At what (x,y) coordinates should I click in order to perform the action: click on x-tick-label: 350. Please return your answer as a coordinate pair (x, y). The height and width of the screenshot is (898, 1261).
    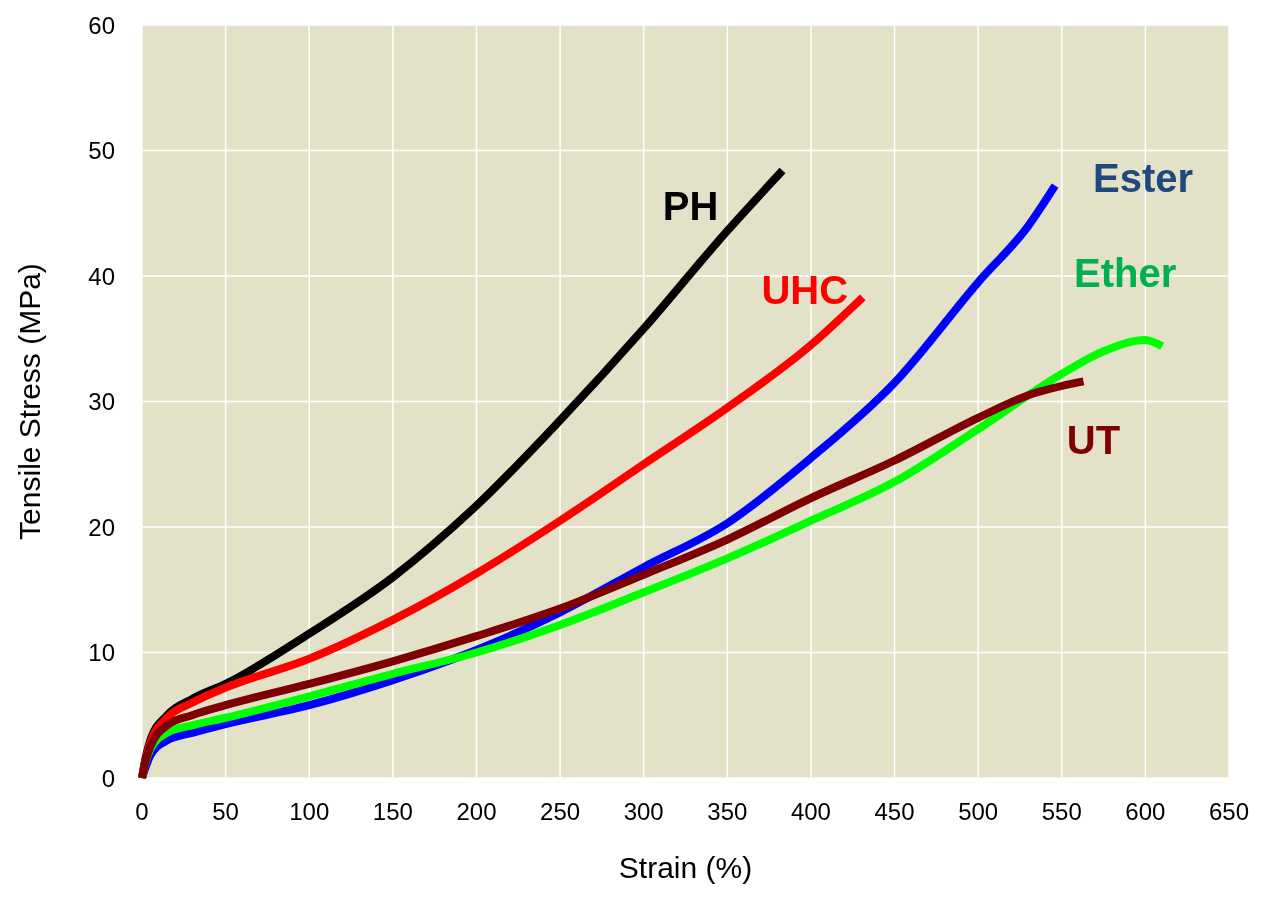
    Looking at the image, I should click on (727, 811).